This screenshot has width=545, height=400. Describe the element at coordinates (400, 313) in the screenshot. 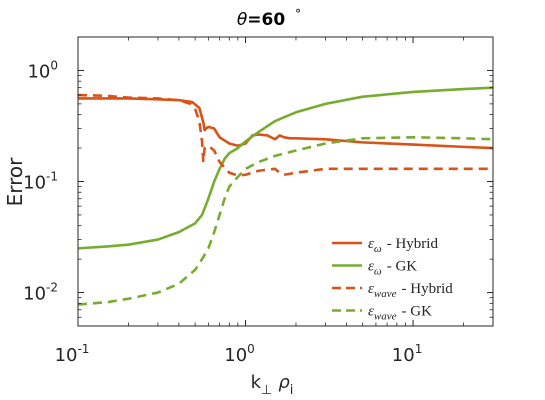

I see `legend-label-4: εwave - GK` at that location.